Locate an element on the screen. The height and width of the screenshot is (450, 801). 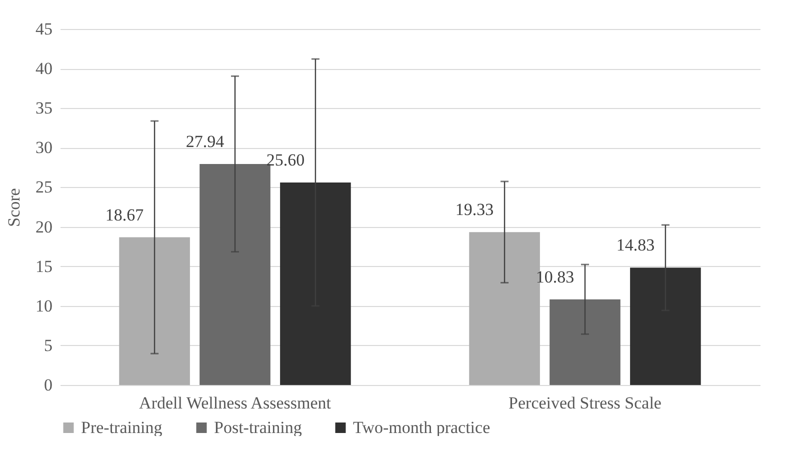
x-tick-label: Ardell Wellness Assessment is located at coordinates (235, 403).